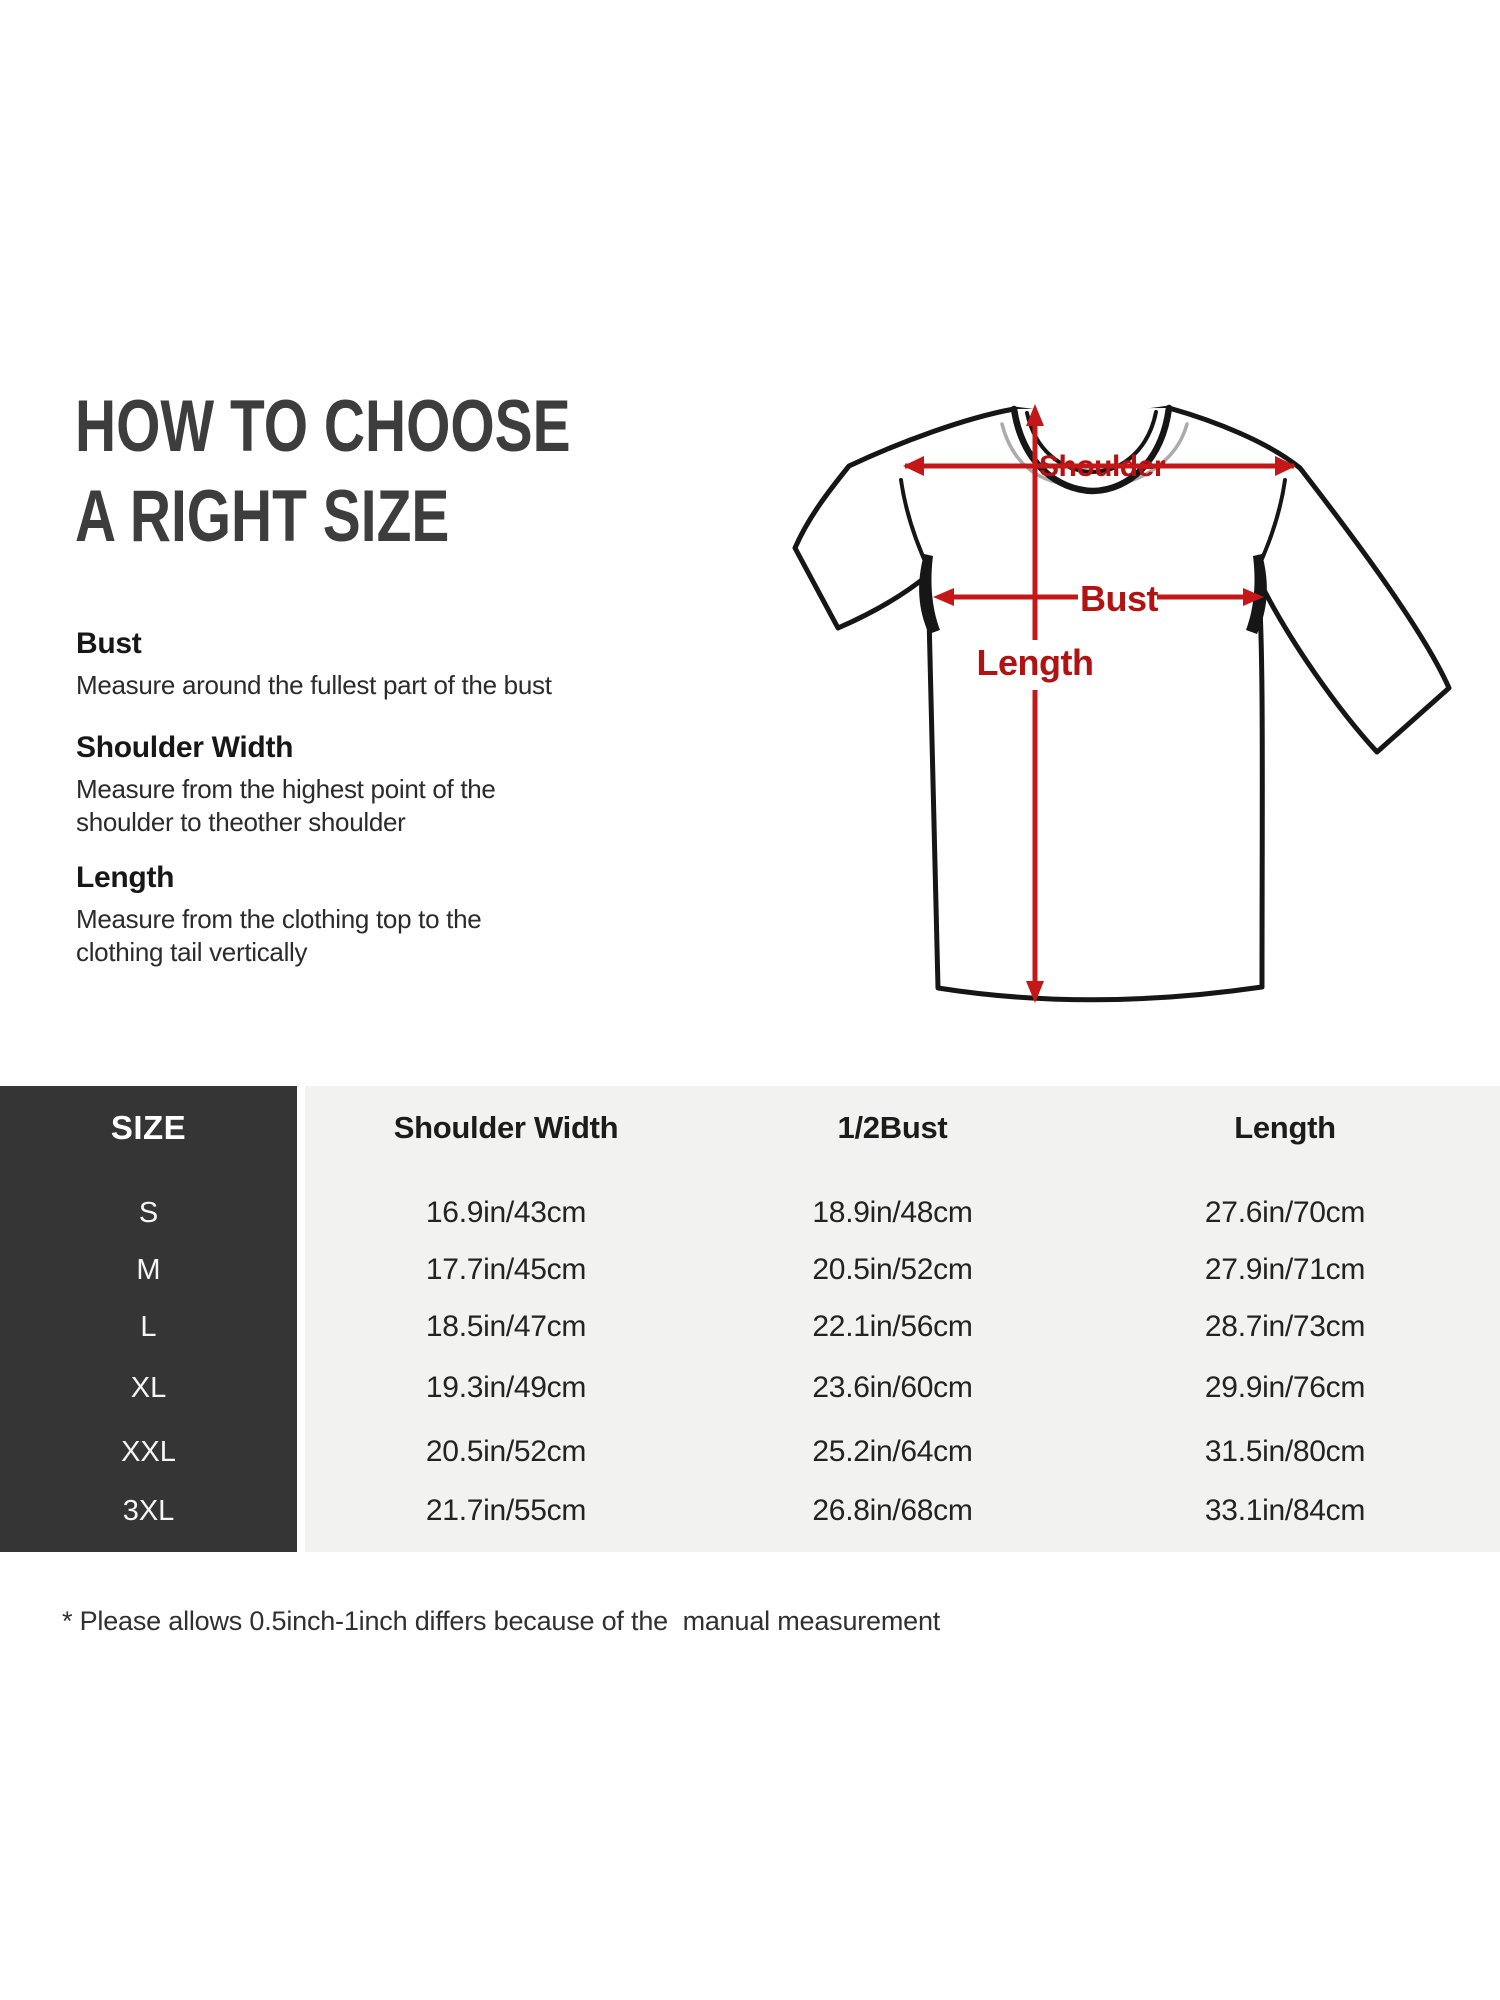  I want to click on size-label: S, so click(148, 1213).